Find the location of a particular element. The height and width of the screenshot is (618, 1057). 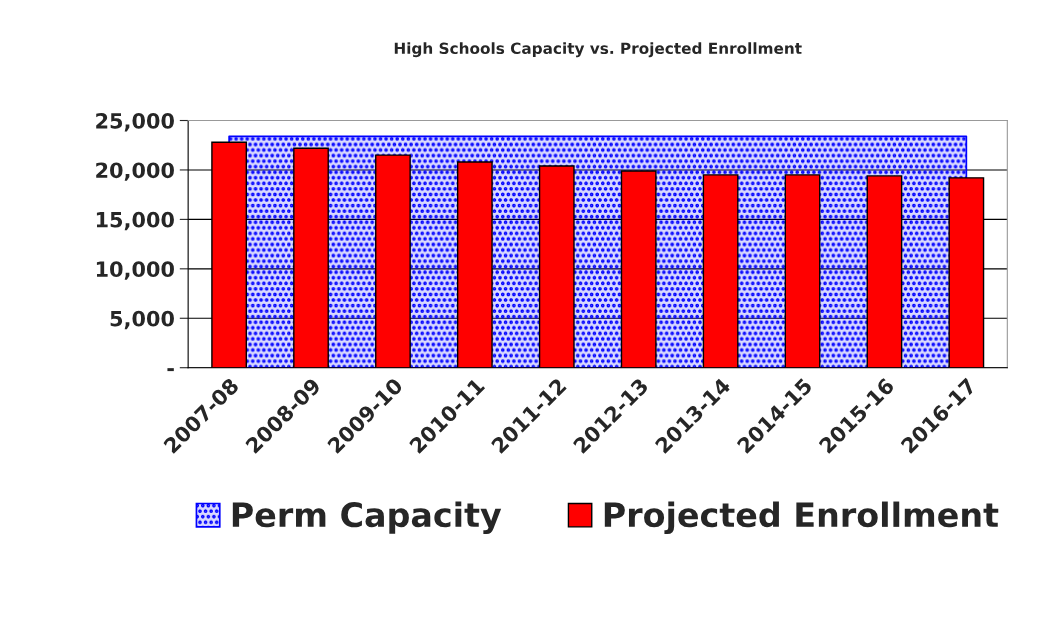

y-tick-label: 25,000 is located at coordinates (135, 122).